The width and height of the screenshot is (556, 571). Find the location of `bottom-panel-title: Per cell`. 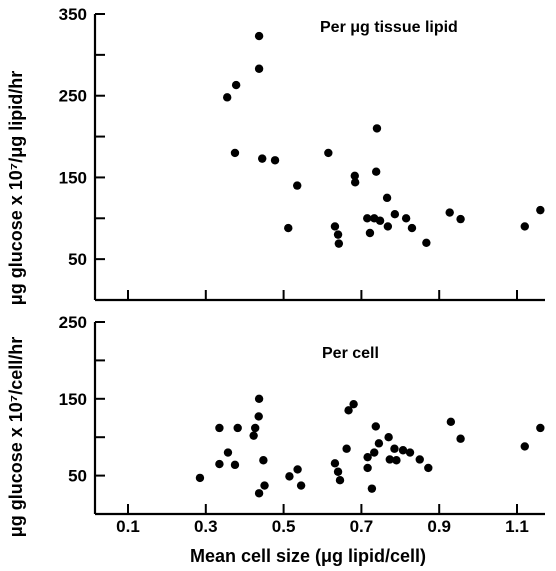

bottom-panel-title: Per cell is located at coordinates (350, 353).